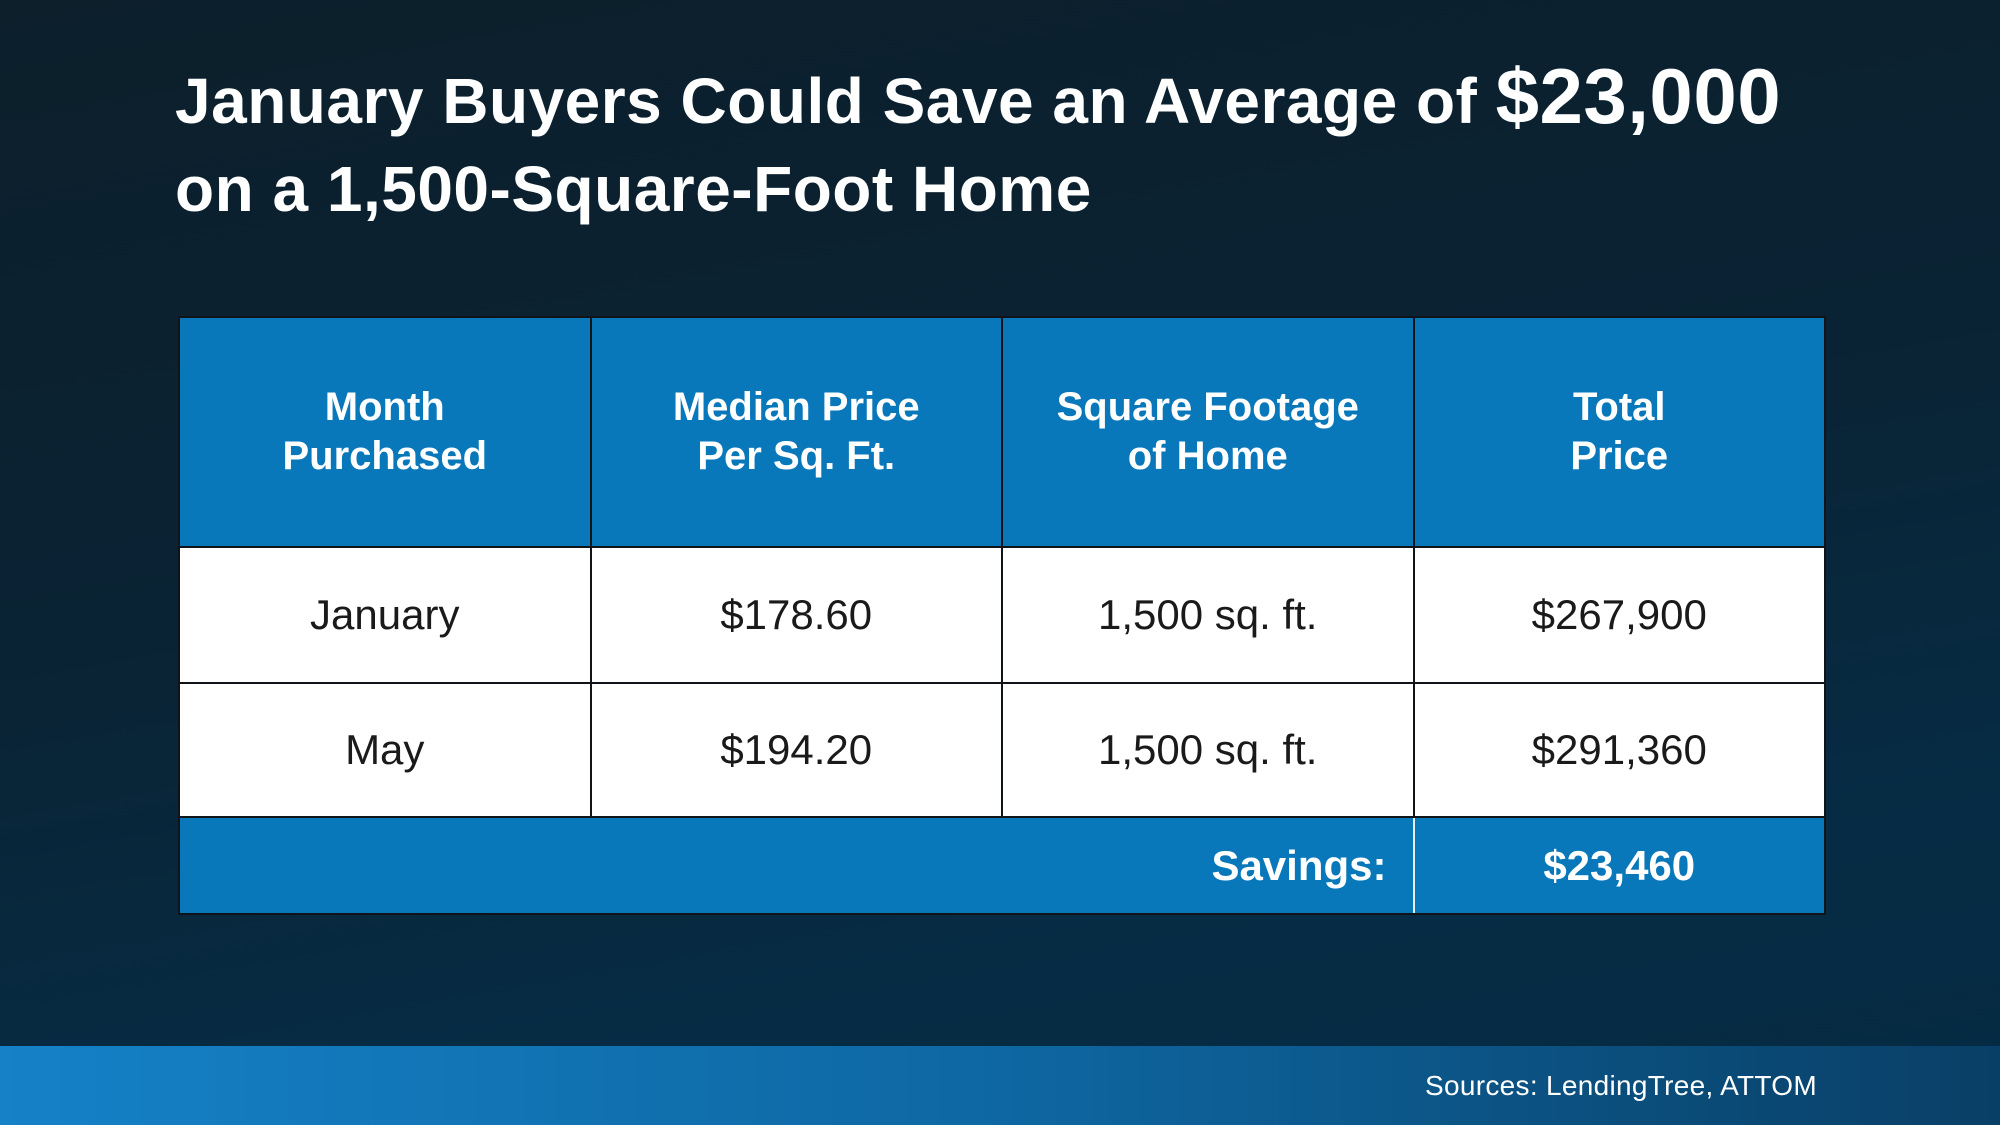  I want to click on footer-gradient-bar: Sources: LendingTree, ATTOM, so click(1000, 1085).